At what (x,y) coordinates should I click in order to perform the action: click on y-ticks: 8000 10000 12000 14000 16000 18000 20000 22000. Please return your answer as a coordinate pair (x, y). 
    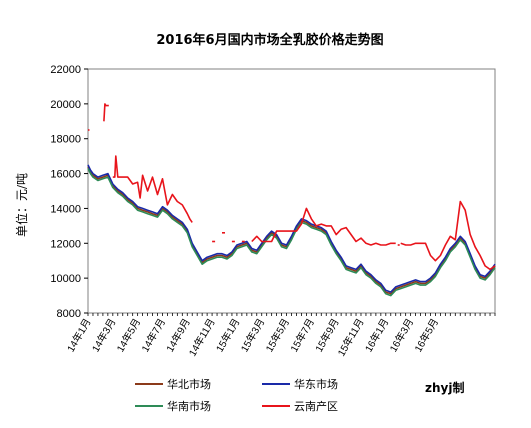
    Looking at the image, I should click on (69, 192).